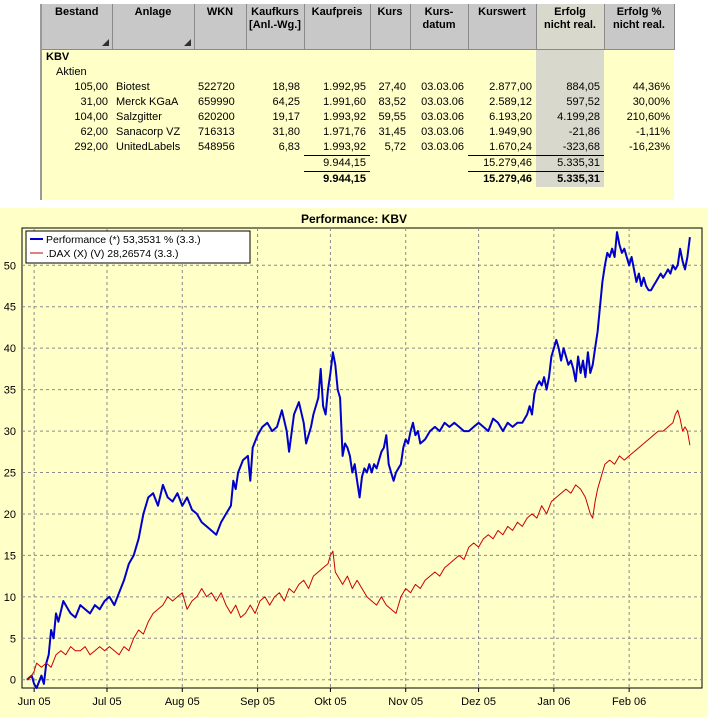 The image size is (708, 717). What do you see at coordinates (153, 87) in the screenshot?
I see `cell-anlage: Biotest` at bounding box center [153, 87].